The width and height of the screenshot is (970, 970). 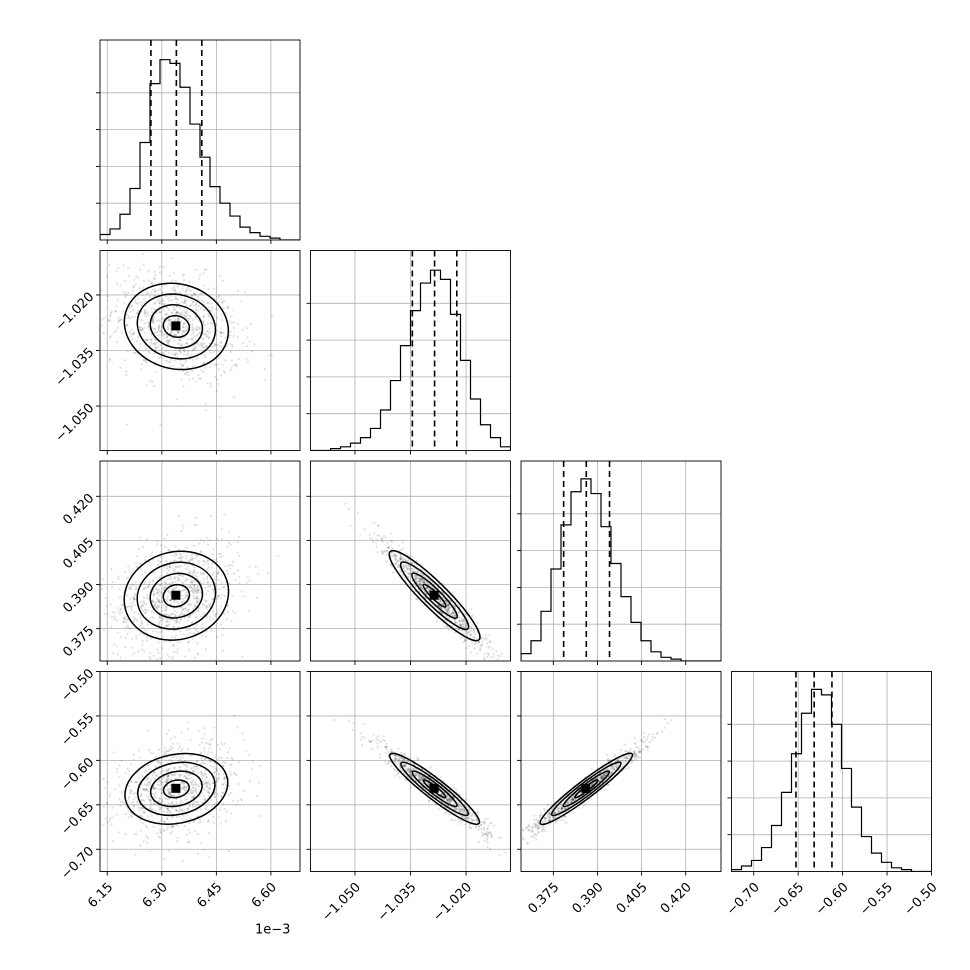 What do you see at coordinates (176, 595) in the screenshot?
I see `density-peak` at bounding box center [176, 595].